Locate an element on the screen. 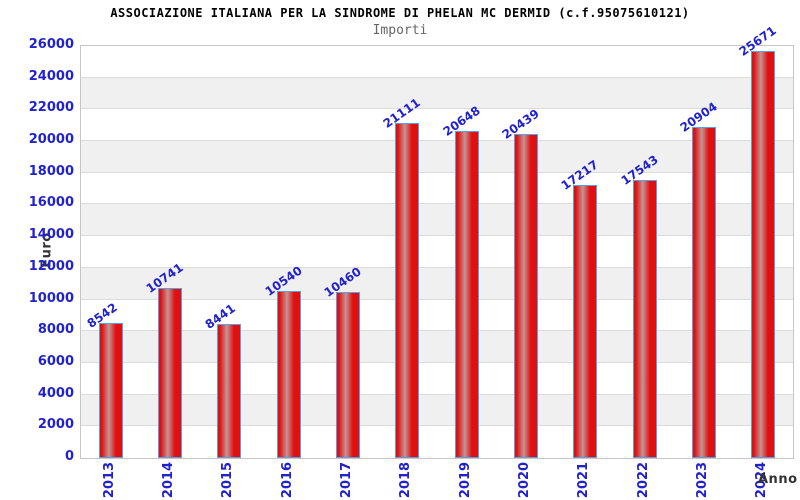 The height and width of the screenshot is (500, 800). x-tick-label-2020: 2020 is located at coordinates (524, 480).